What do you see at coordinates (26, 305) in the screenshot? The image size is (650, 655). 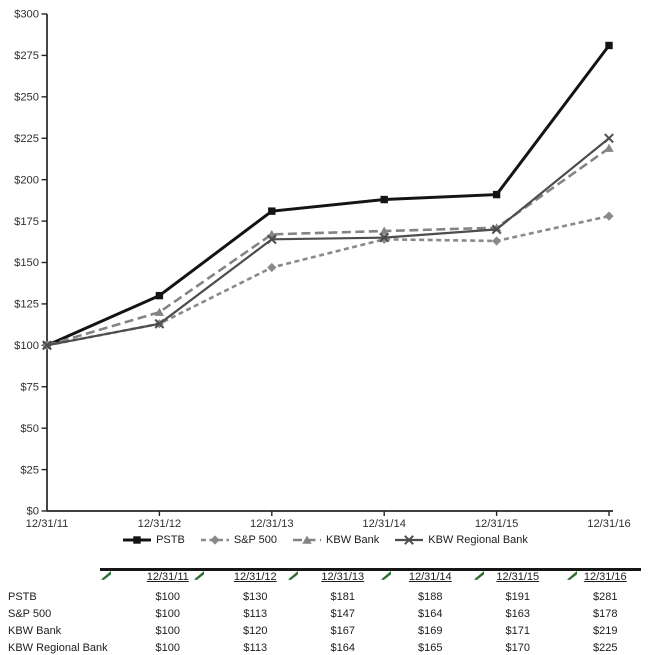 I see `y-axis-tick-label: $125` at bounding box center [26, 305].